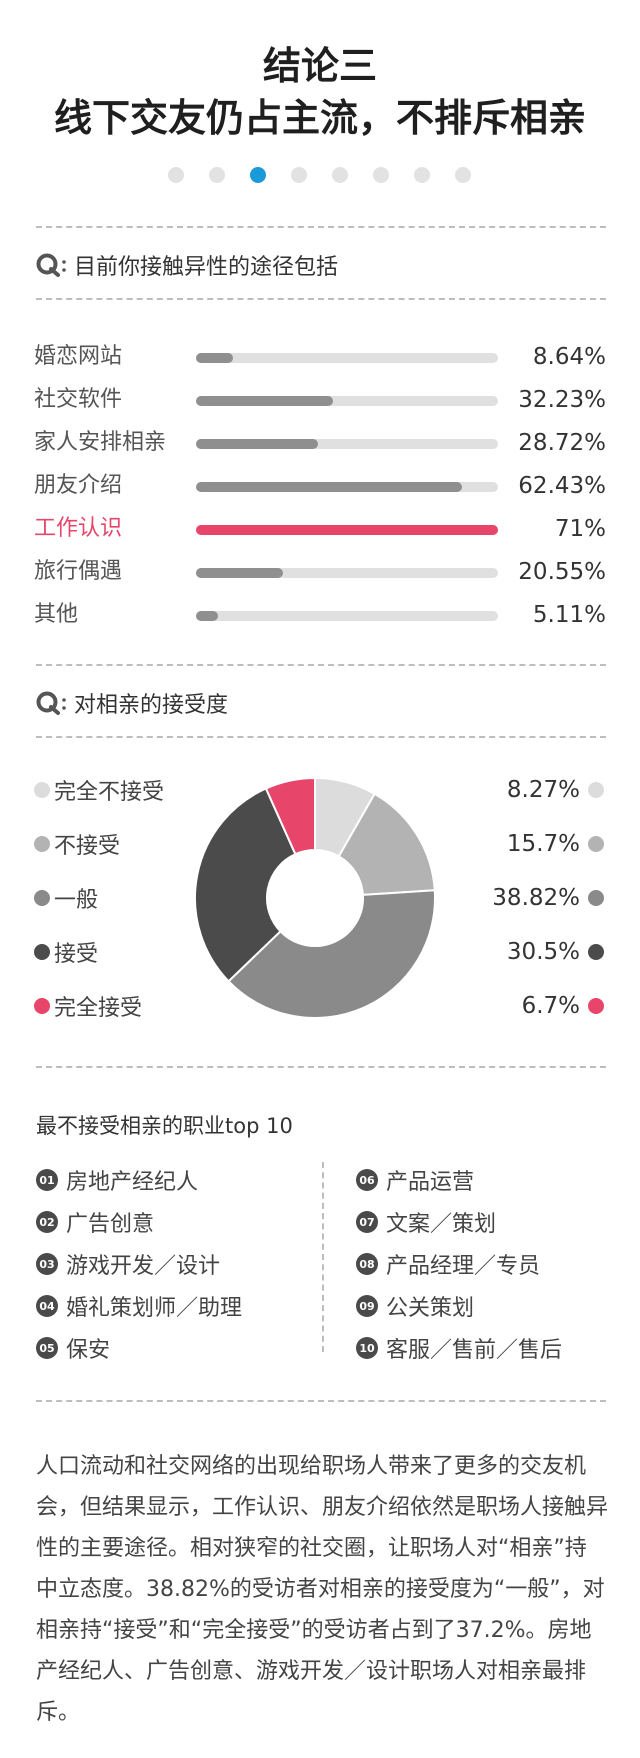 The height and width of the screenshot is (1758, 640). What do you see at coordinates (78, 571) in the screenshot?
I see `bar-category-label: 旅行偶遇` at bounding box center [78, 571].